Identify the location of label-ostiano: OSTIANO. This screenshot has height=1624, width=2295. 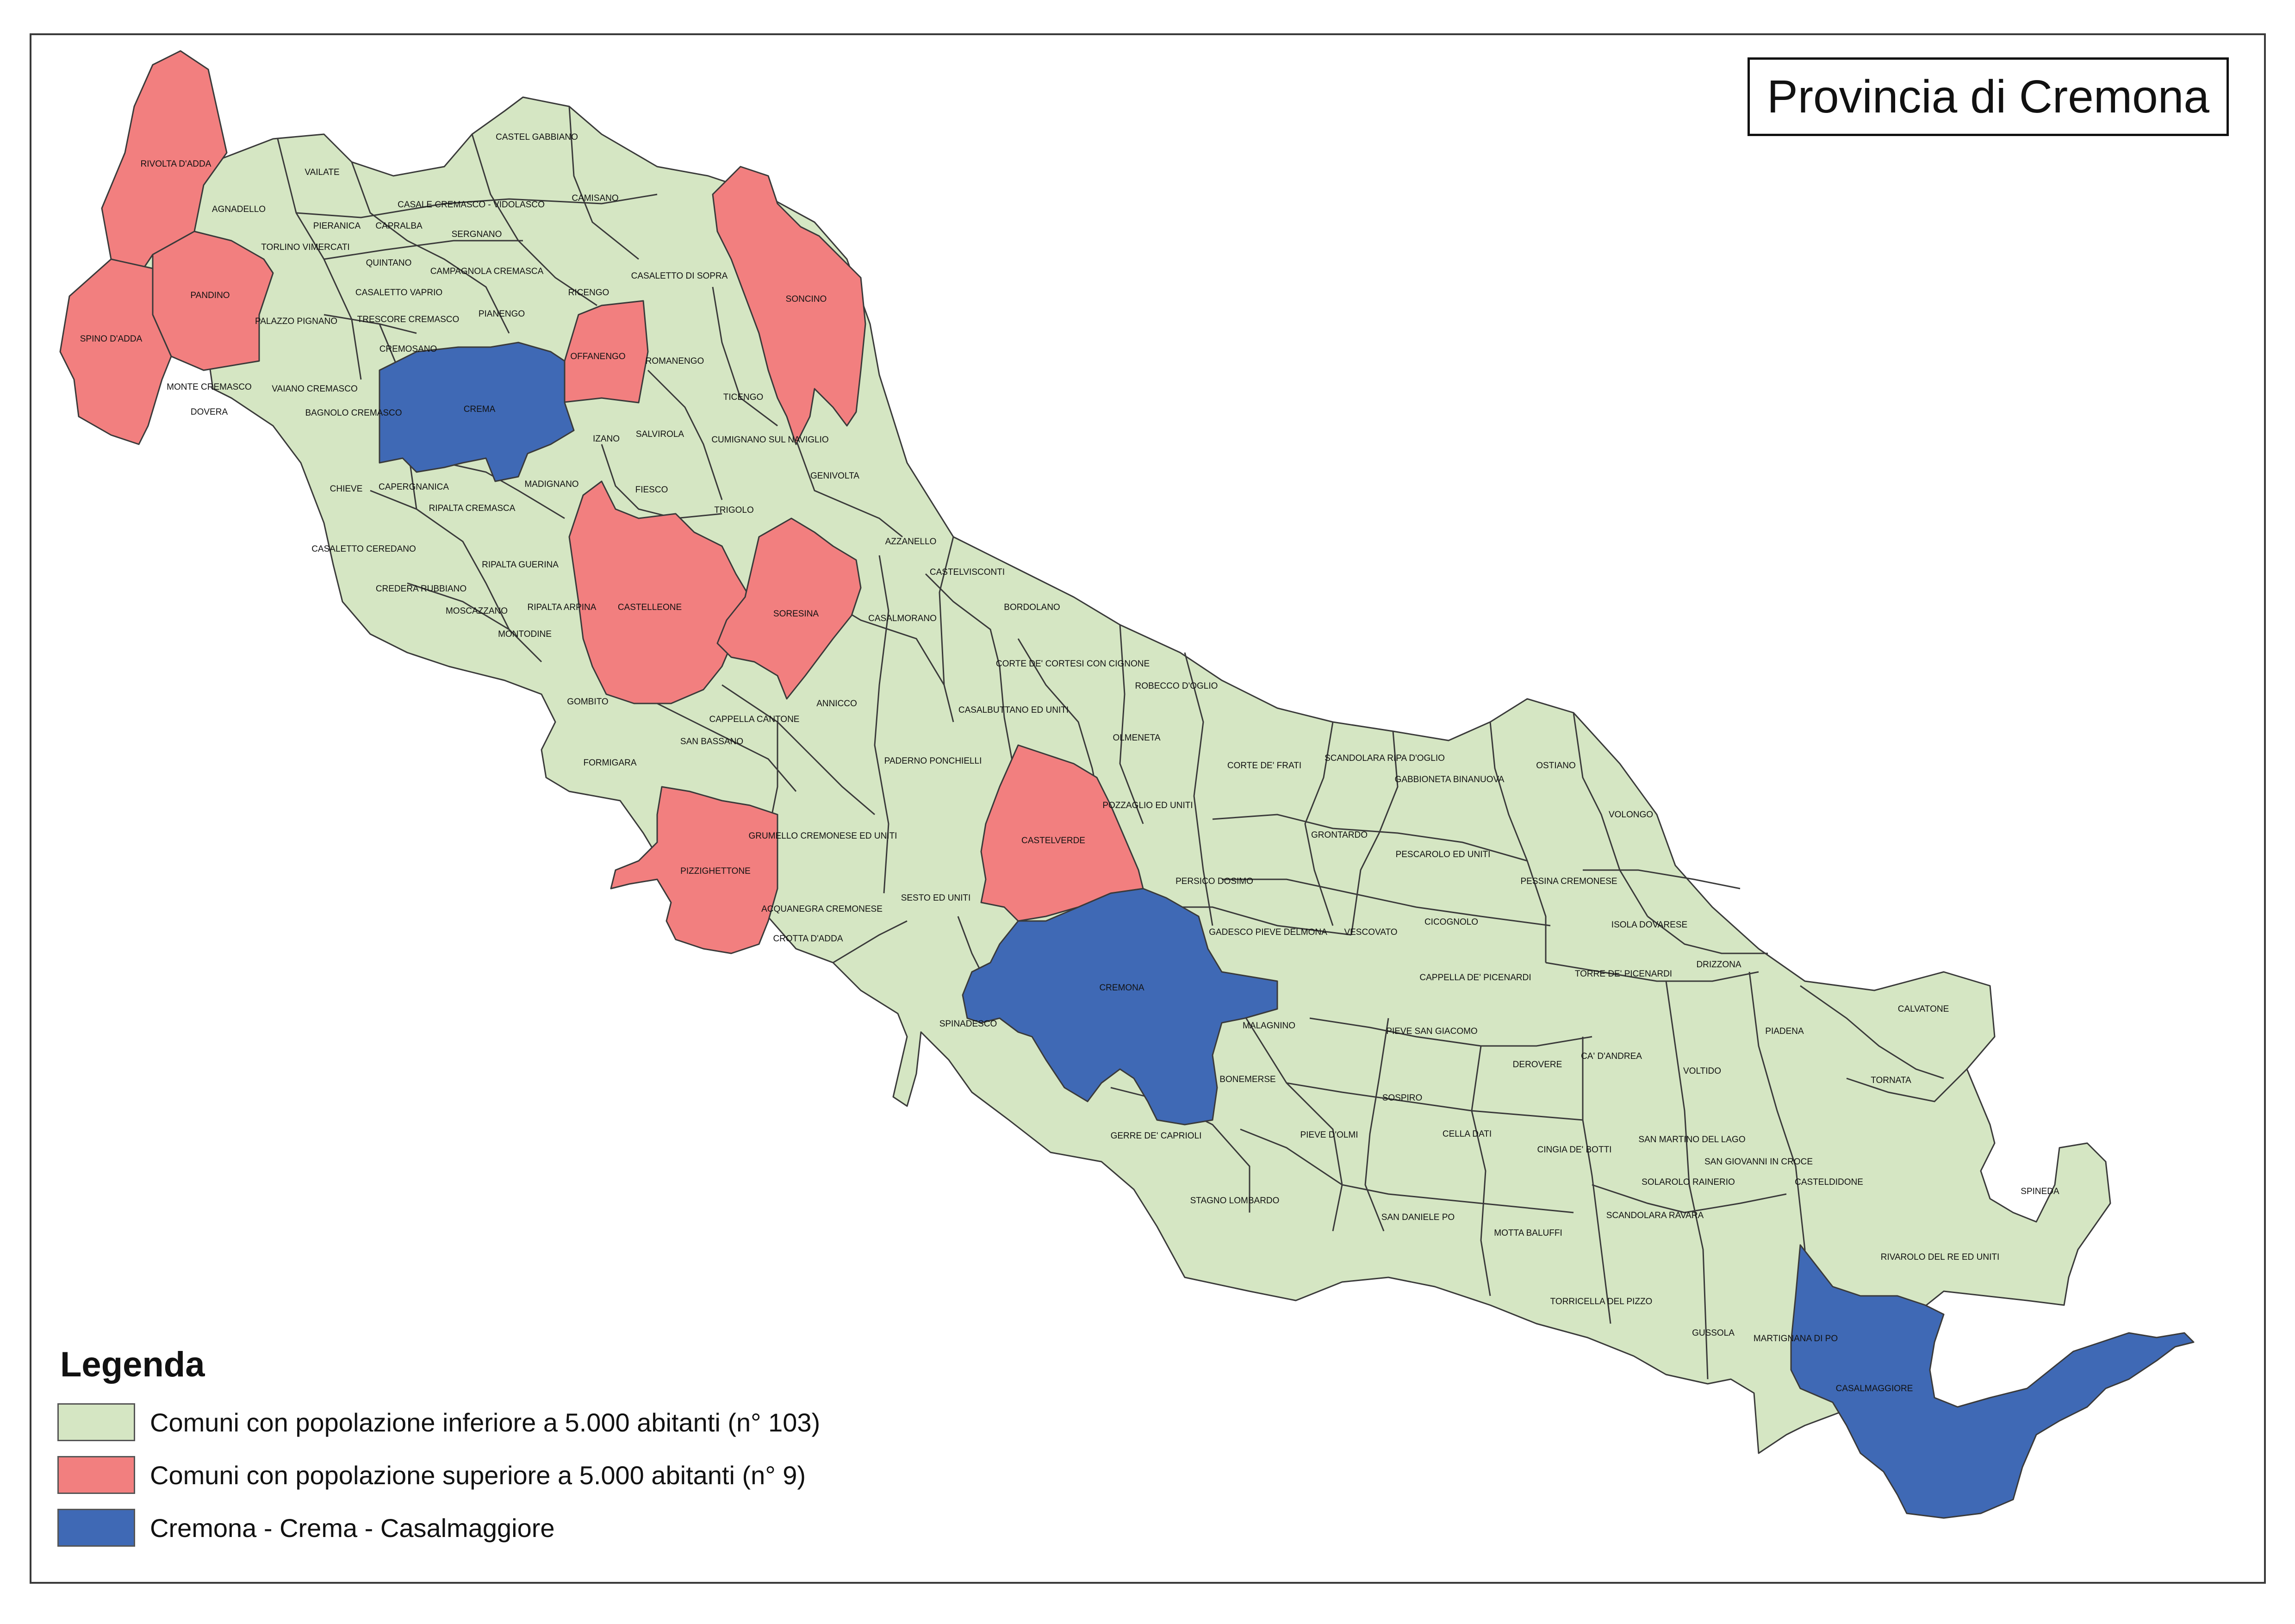
(1556, 766).